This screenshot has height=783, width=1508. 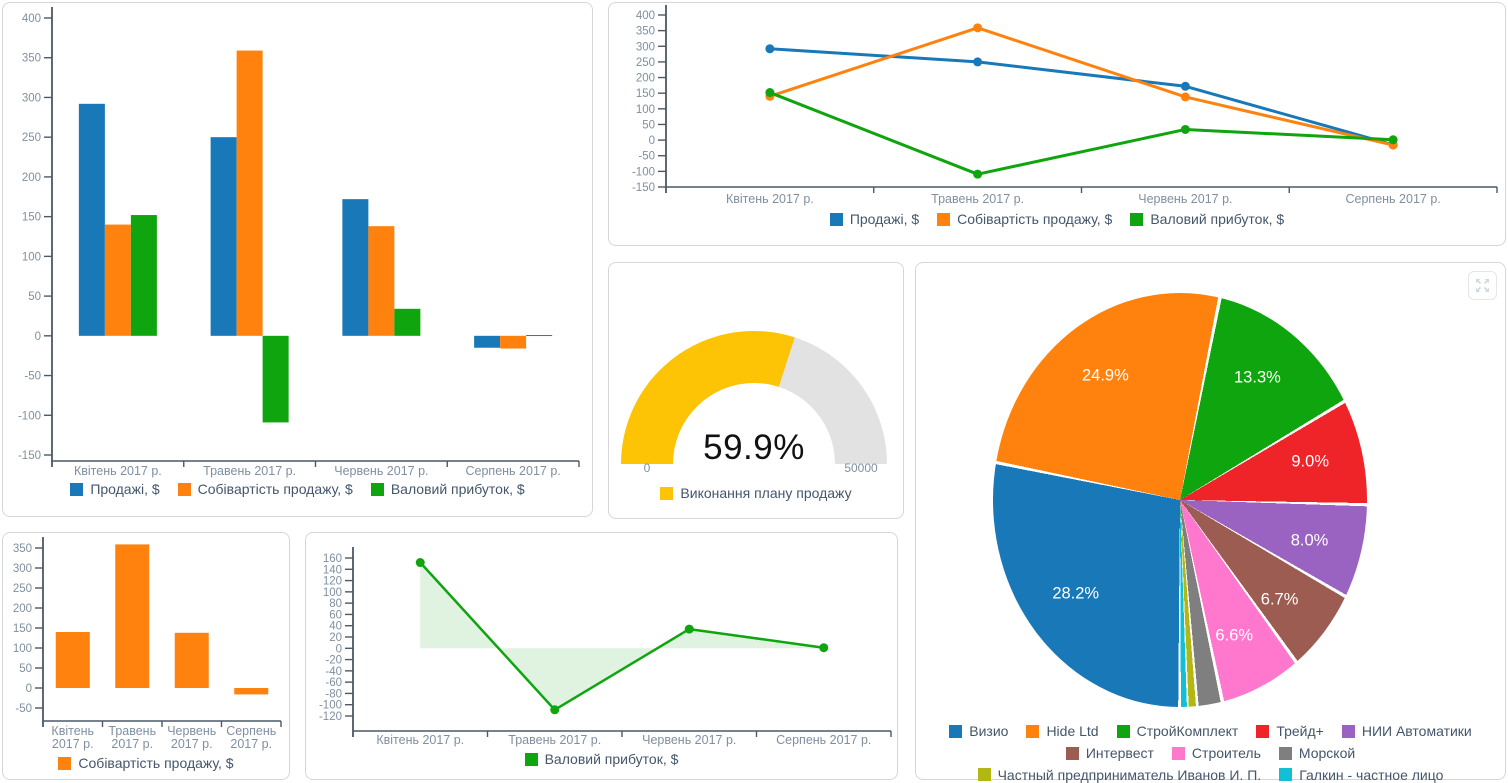 I want to click on y-axis-label: -150, so click(x=29, y=456).